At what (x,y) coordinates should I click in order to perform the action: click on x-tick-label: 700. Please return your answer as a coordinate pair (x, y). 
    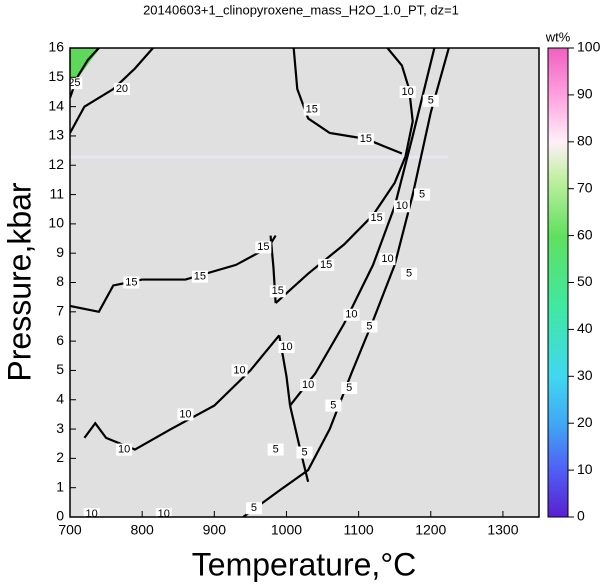
    Looking at the image, I should click on (70, 530).